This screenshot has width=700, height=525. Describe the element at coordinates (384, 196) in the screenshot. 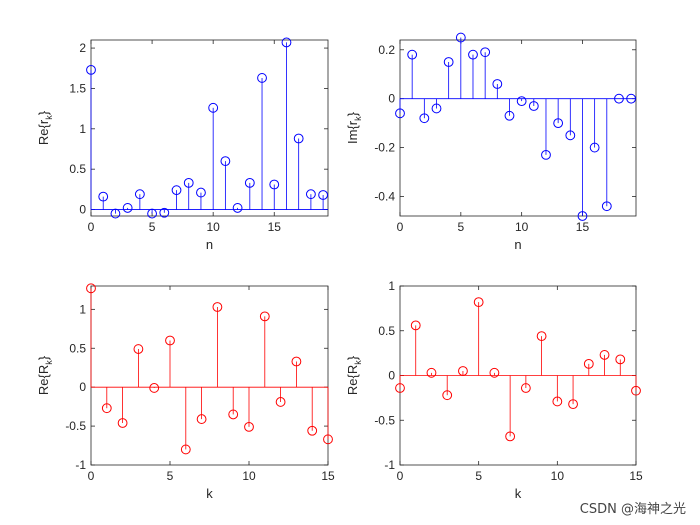

I see `y-tick-label: -0.4` at that location.